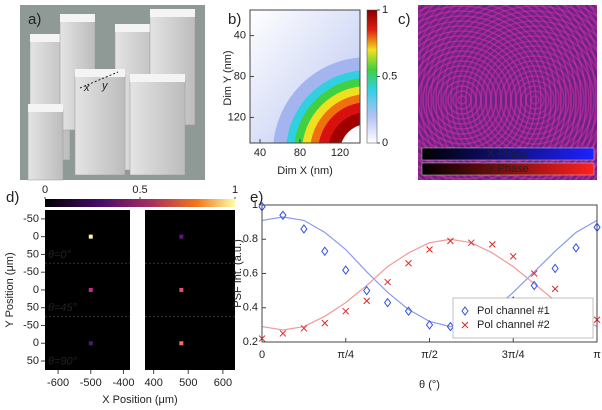 This screenshot has height=410, width=602. Describe the element at coordinates (429, 355) in the screenshot. I see `x-tick-label: π/2` at that location.